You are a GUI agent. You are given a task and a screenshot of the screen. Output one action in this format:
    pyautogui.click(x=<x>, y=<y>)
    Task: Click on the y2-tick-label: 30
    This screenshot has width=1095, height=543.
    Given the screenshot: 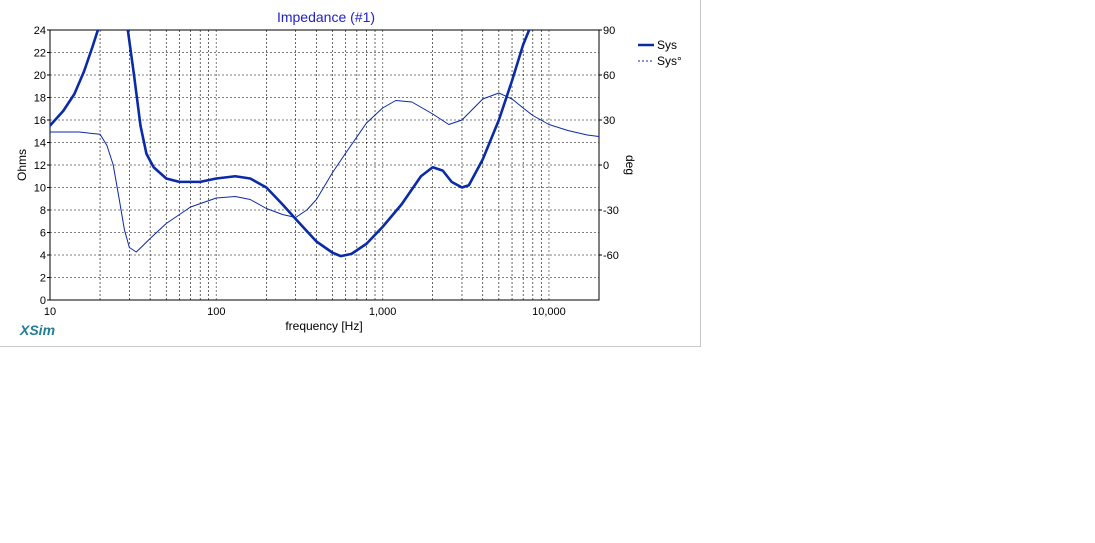 What is the action you would take?
    pyautogui.click(x=609, y=121)
    